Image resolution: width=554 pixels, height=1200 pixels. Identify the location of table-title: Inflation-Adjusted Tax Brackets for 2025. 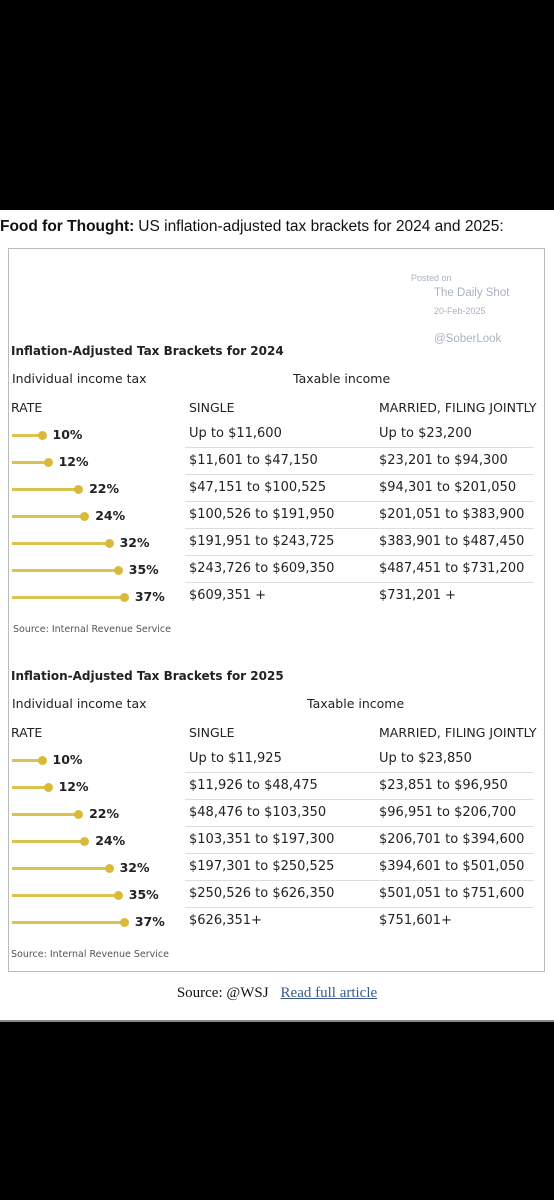
(147, 676).